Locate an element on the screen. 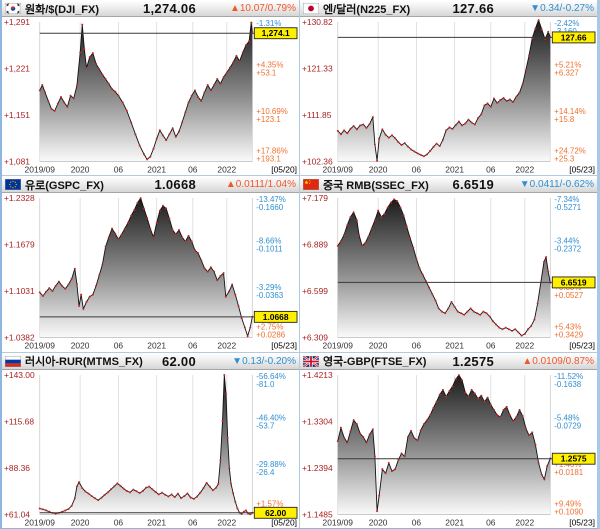 This screenshot has height=529, width=600. svg-text: -0.0729 is located at coordinates (567, 425).